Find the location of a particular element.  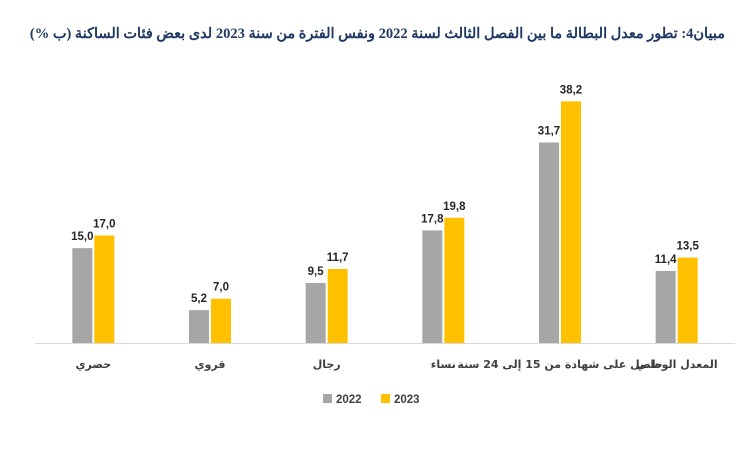

category-label-5: حاصل على شهادة من 15 إلى 24 سنة is located at coordinates (559, 364).